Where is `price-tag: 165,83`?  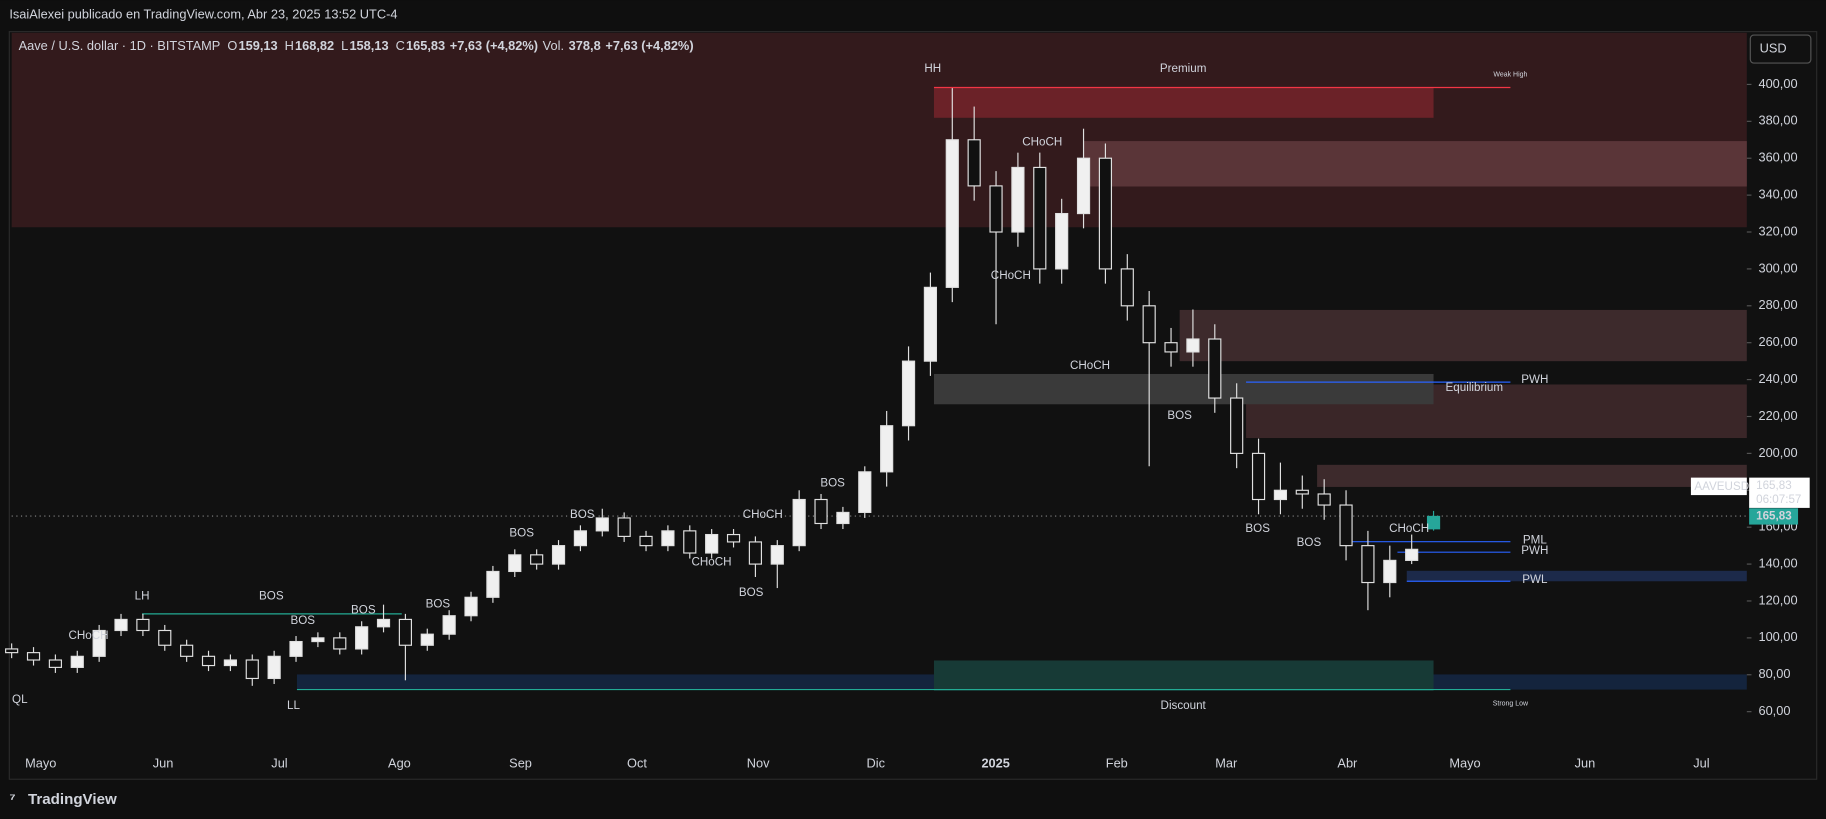 price-tag: 165,83 is located at coordinates (1774, 485).